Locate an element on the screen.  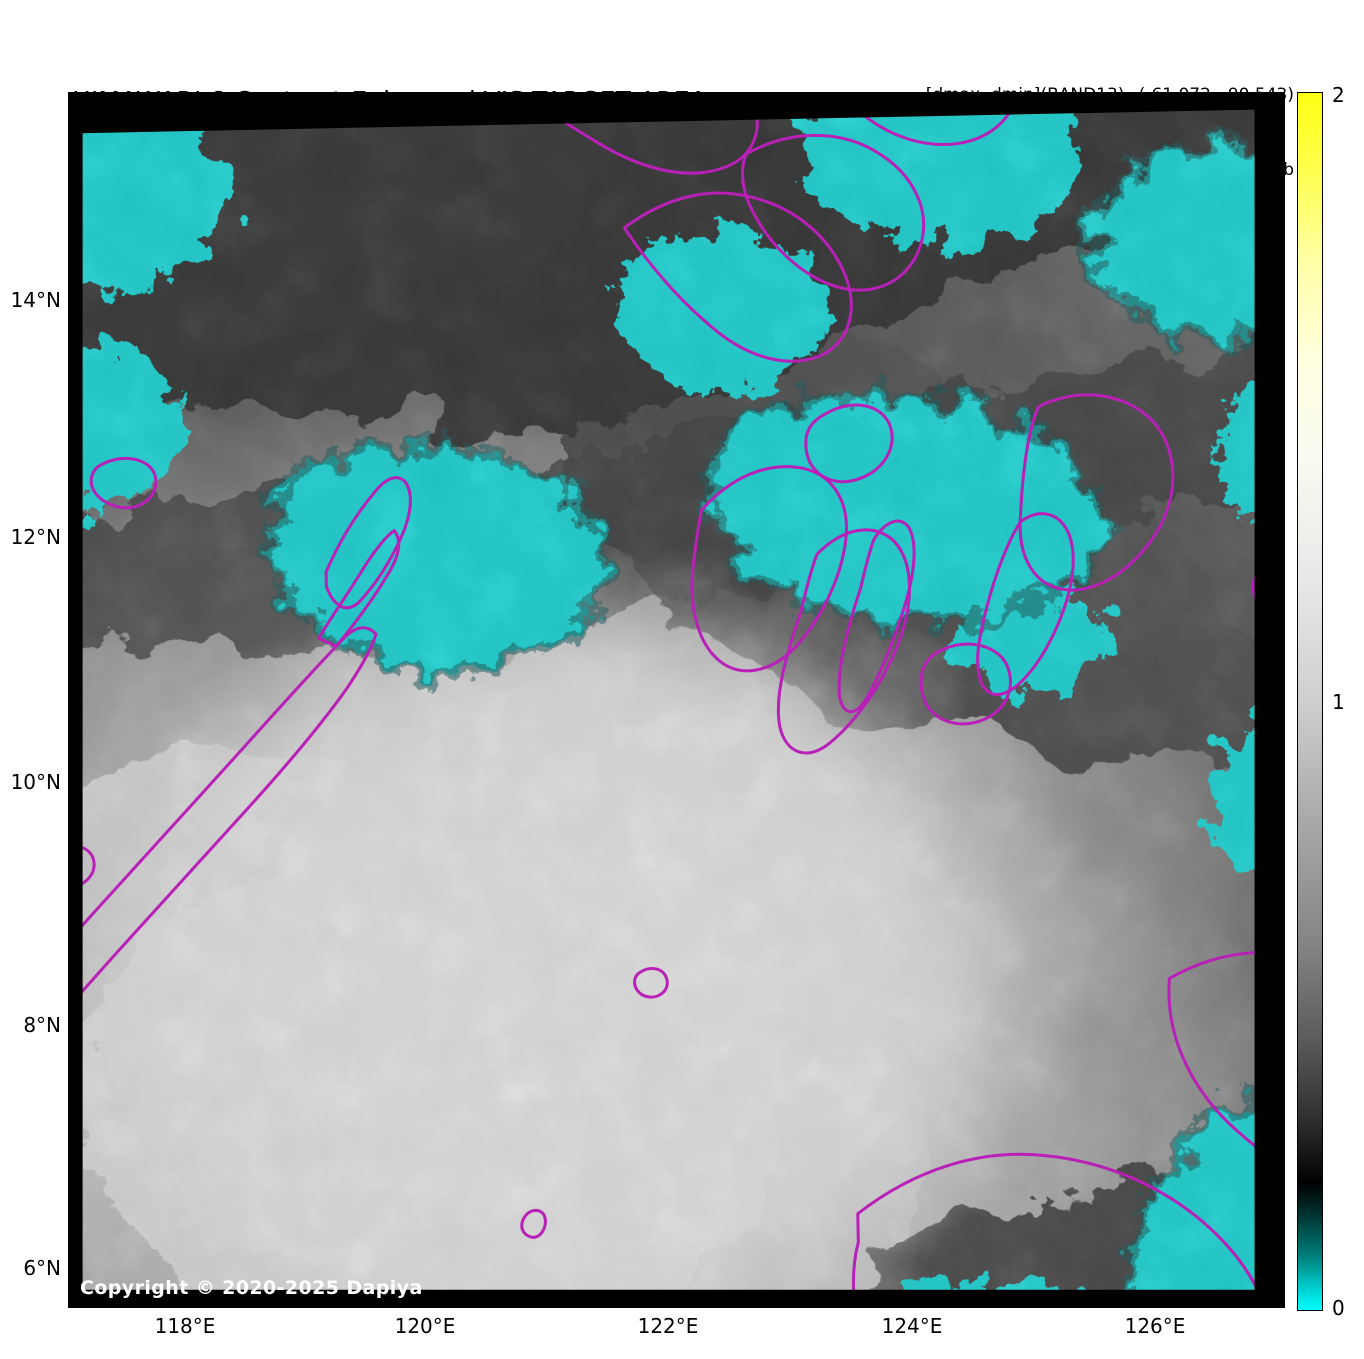
x-tick-label-120e: 120°E is located at coordinates (425, 1326).